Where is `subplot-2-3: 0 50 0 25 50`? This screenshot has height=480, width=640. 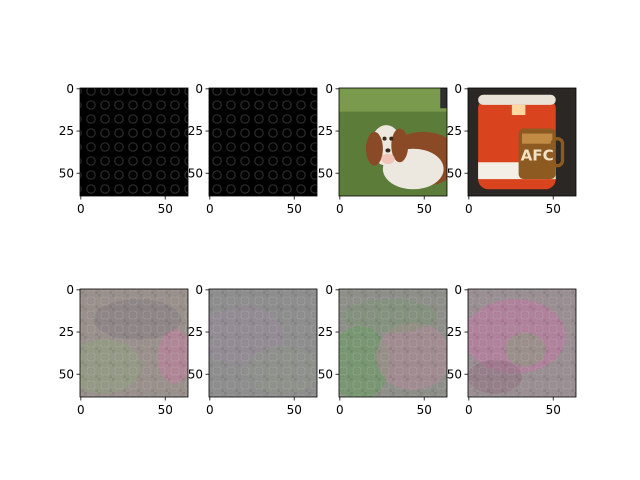
subplot-2-3: 0 50 0 25 50 is located at coordinates (383, 350).